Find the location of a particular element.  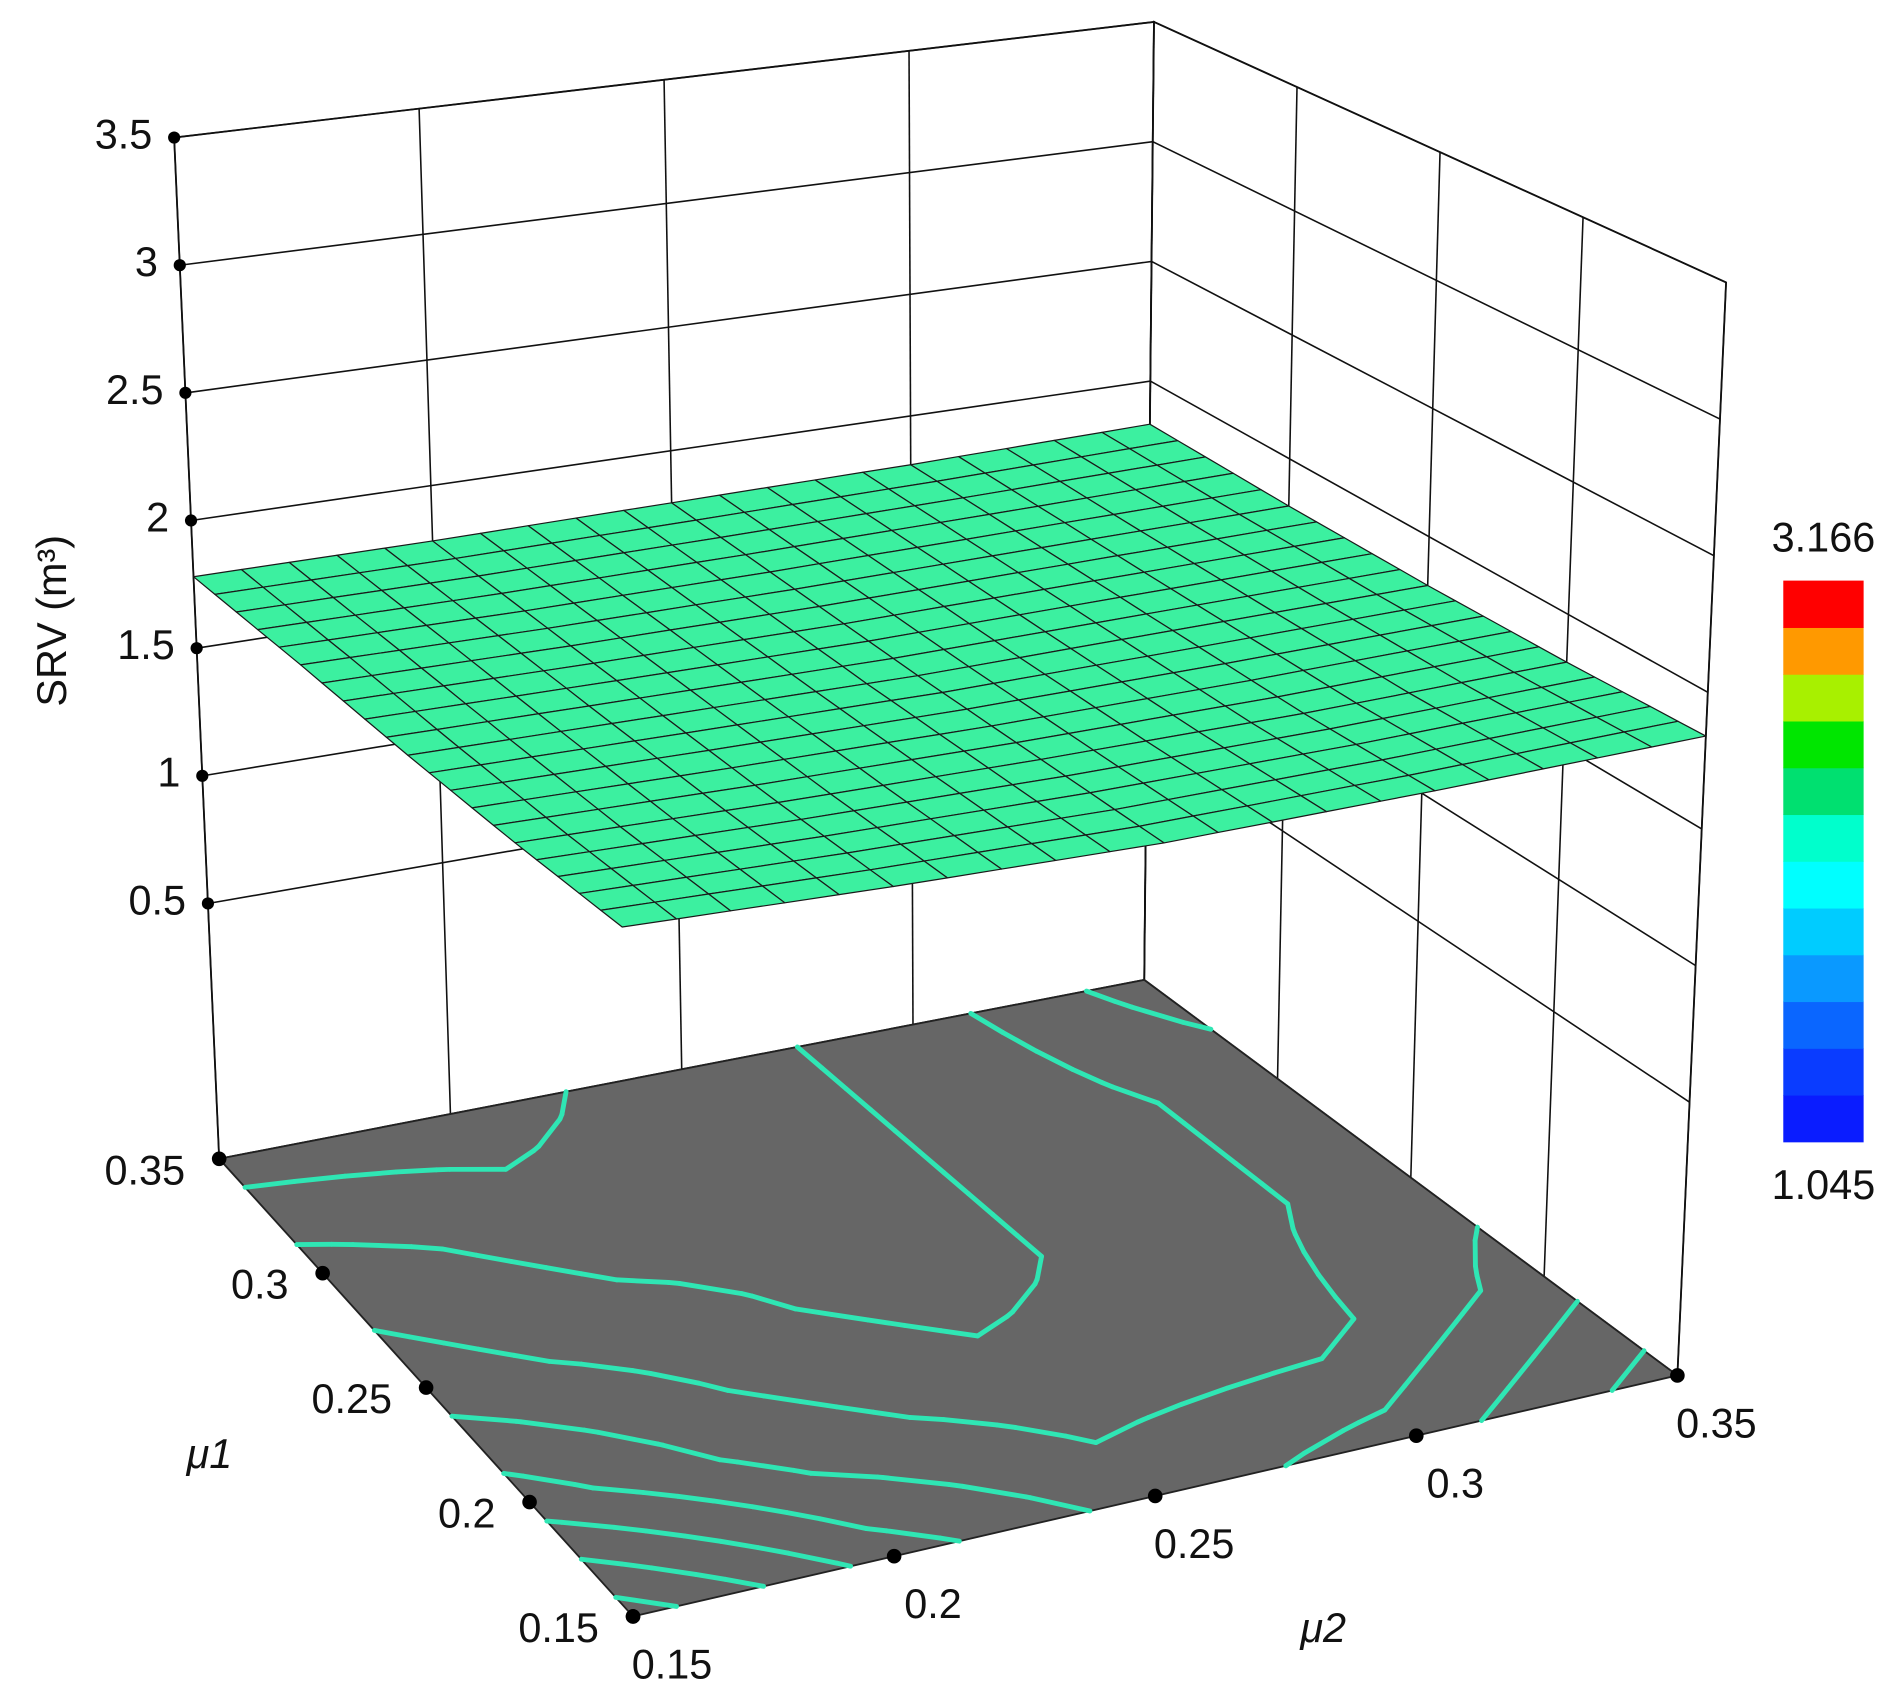

grid-line is located at coordinates (1701, 829).